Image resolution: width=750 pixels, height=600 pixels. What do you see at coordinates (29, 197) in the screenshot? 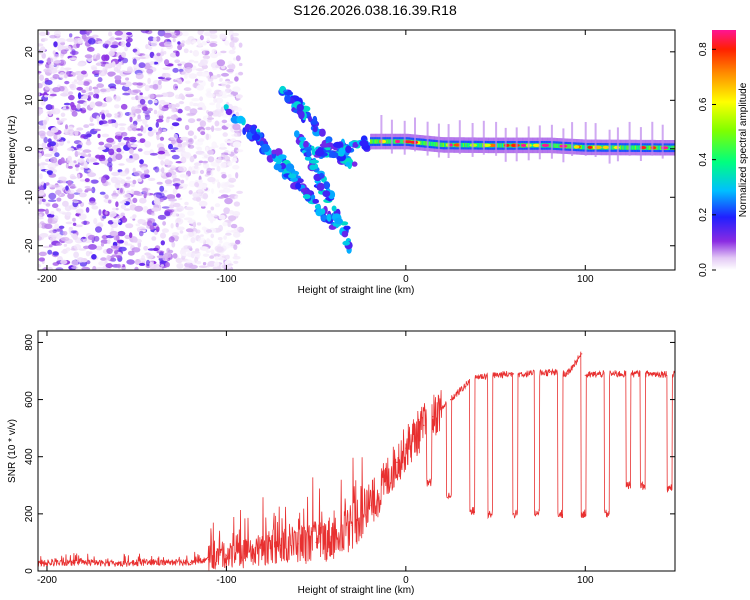
I see `y-tick-label: -10` at bounding box center [29, 197].